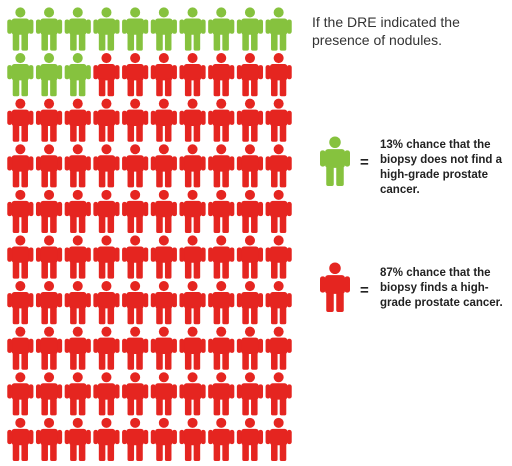  What do you see at coordinates (364, 162) in the screenshot?
I see `equals-sign: =` at bounding box center [364, 162].